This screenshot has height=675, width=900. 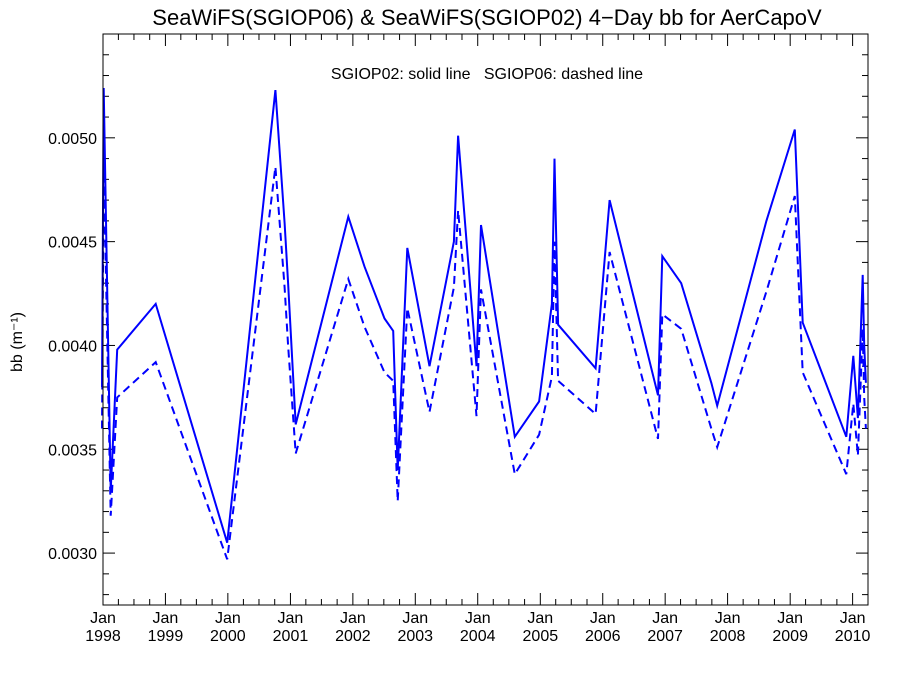 What do you see at coordinates (790, 636) in the screenshot?
I see `x-tick-year-label: 2009` at bounding box center [790, 636].